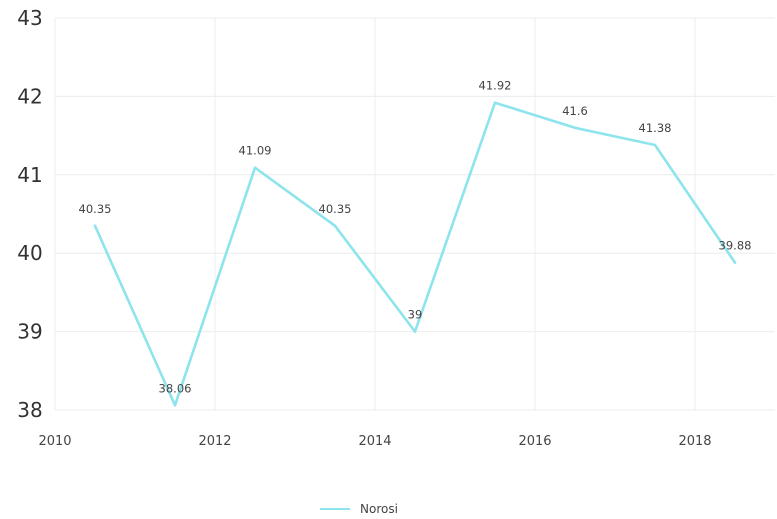 The height and width of the screenshot is (519, 777). Describe the element at coordinates (255, 151) in the screenshot. I see `data-label: 41.09` at that location.